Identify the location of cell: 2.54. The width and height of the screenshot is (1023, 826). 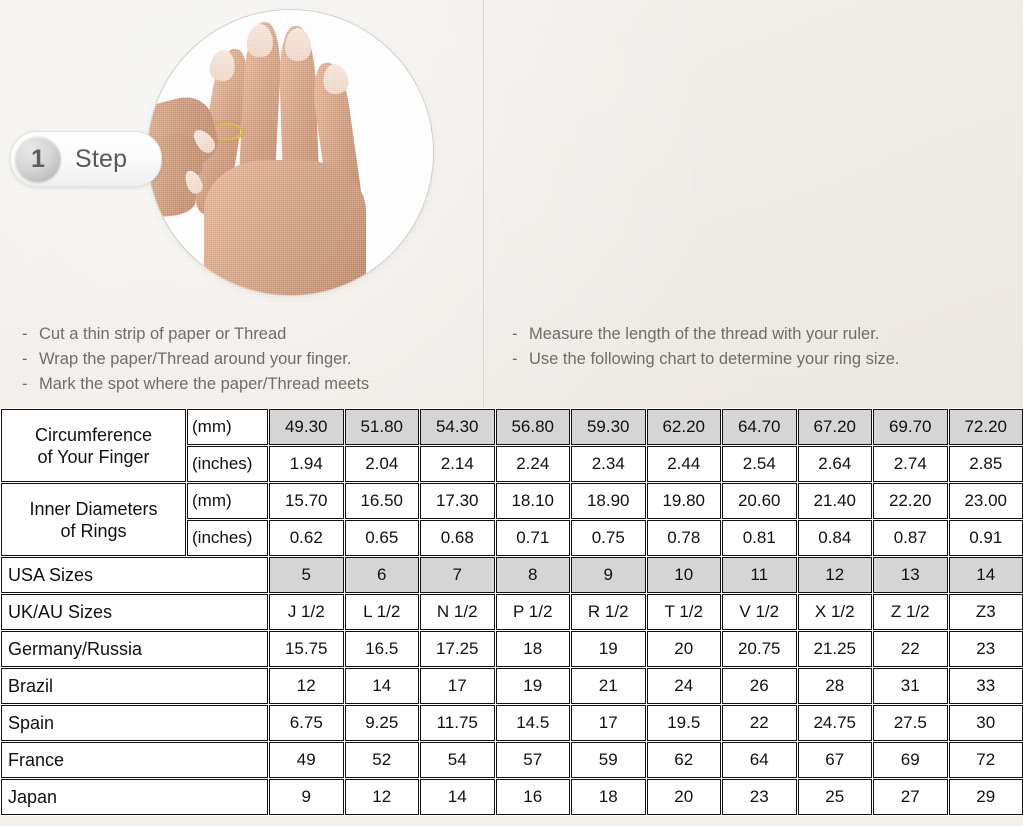
(759, 464).